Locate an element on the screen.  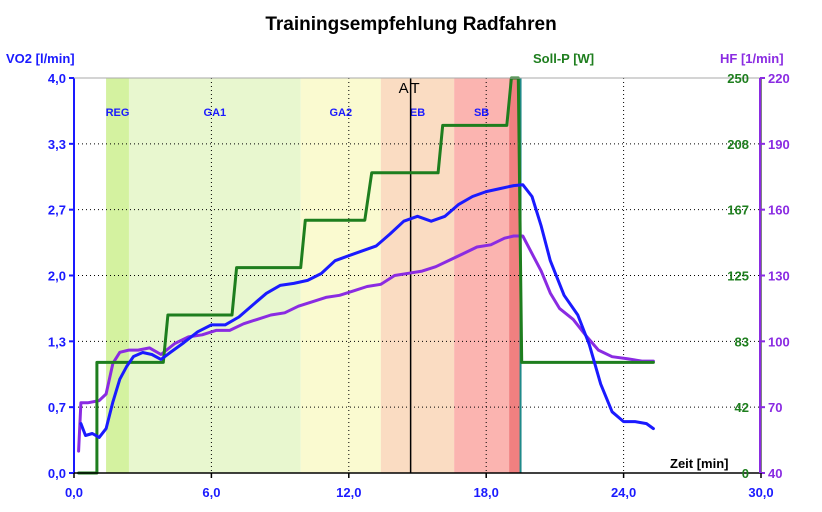
x-tick-label: 18,0 is located at coordinates (486, 492).